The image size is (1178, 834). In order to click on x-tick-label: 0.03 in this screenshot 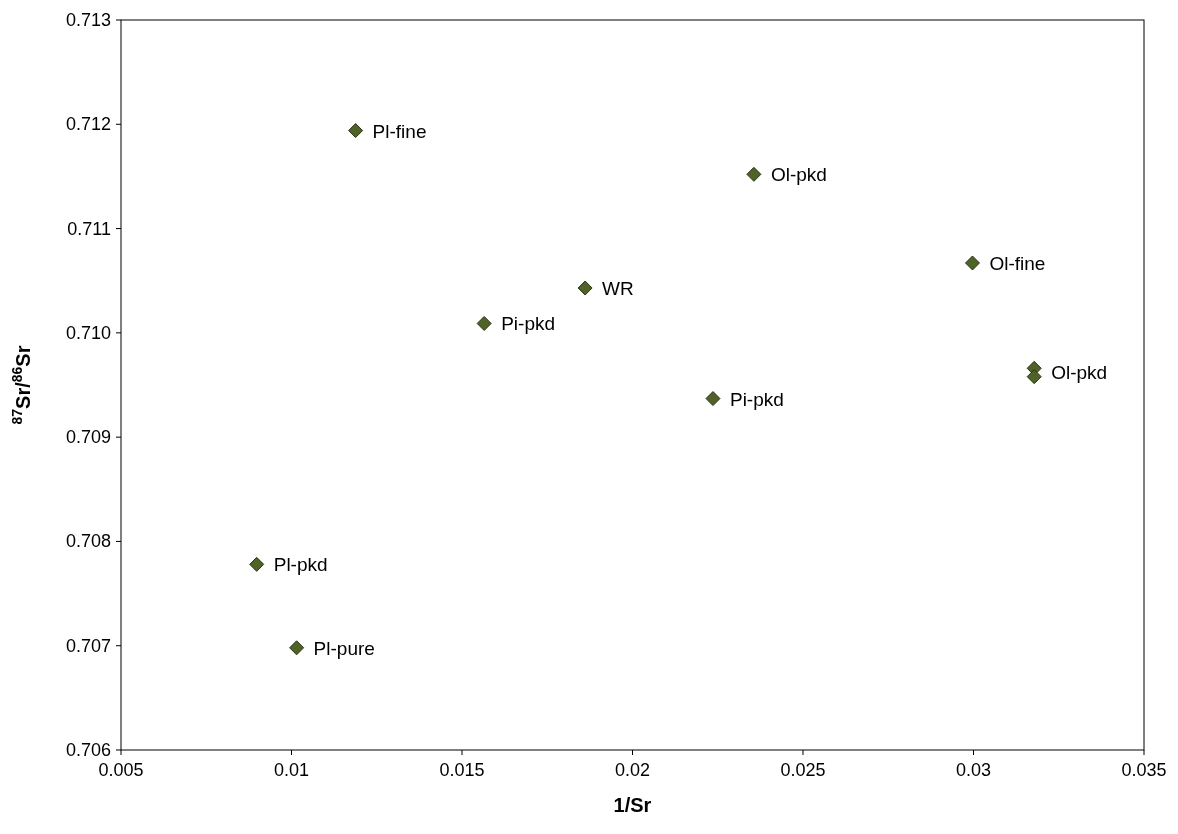, I will do `click(973, 770)`.